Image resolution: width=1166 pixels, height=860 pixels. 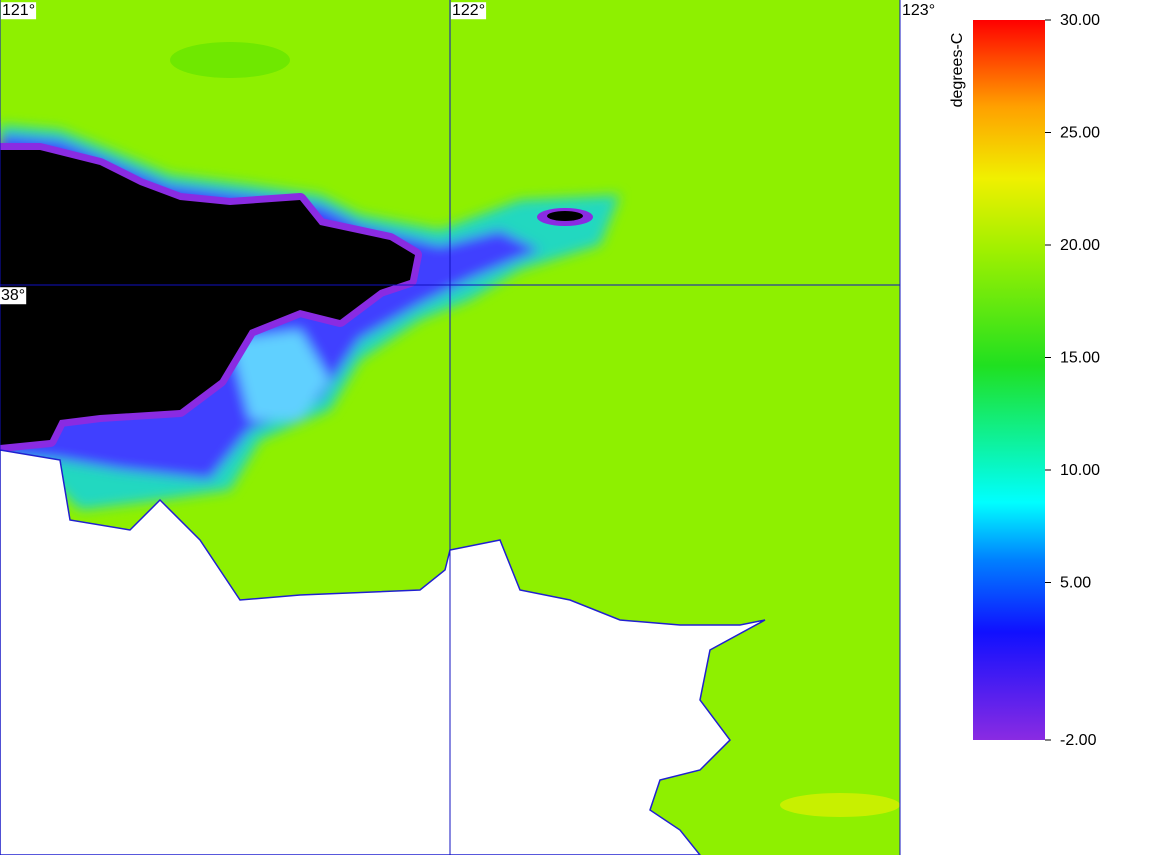 I want to click on colorbar, so click(x=1009, y=380).